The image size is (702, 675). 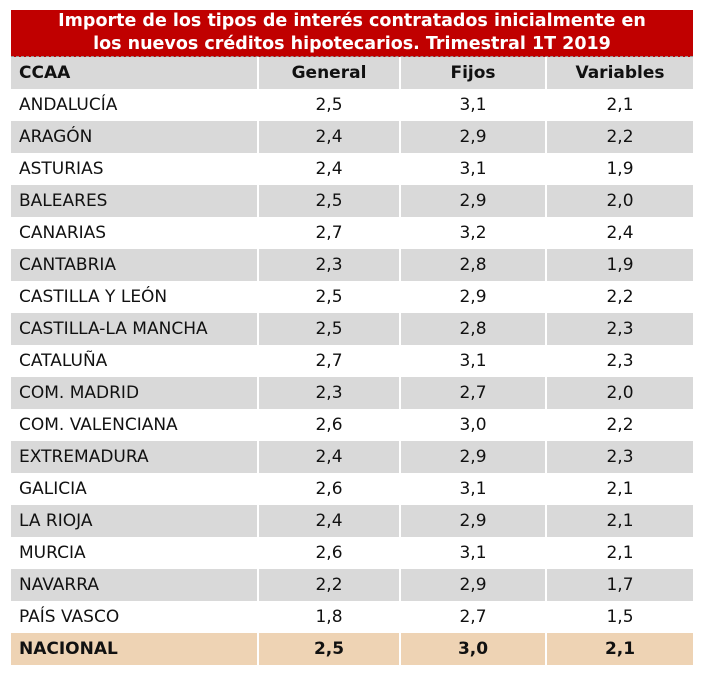 I want to click on table-row: GALICIA 2,6 3,1 2,1, so click(x=352, y=489).